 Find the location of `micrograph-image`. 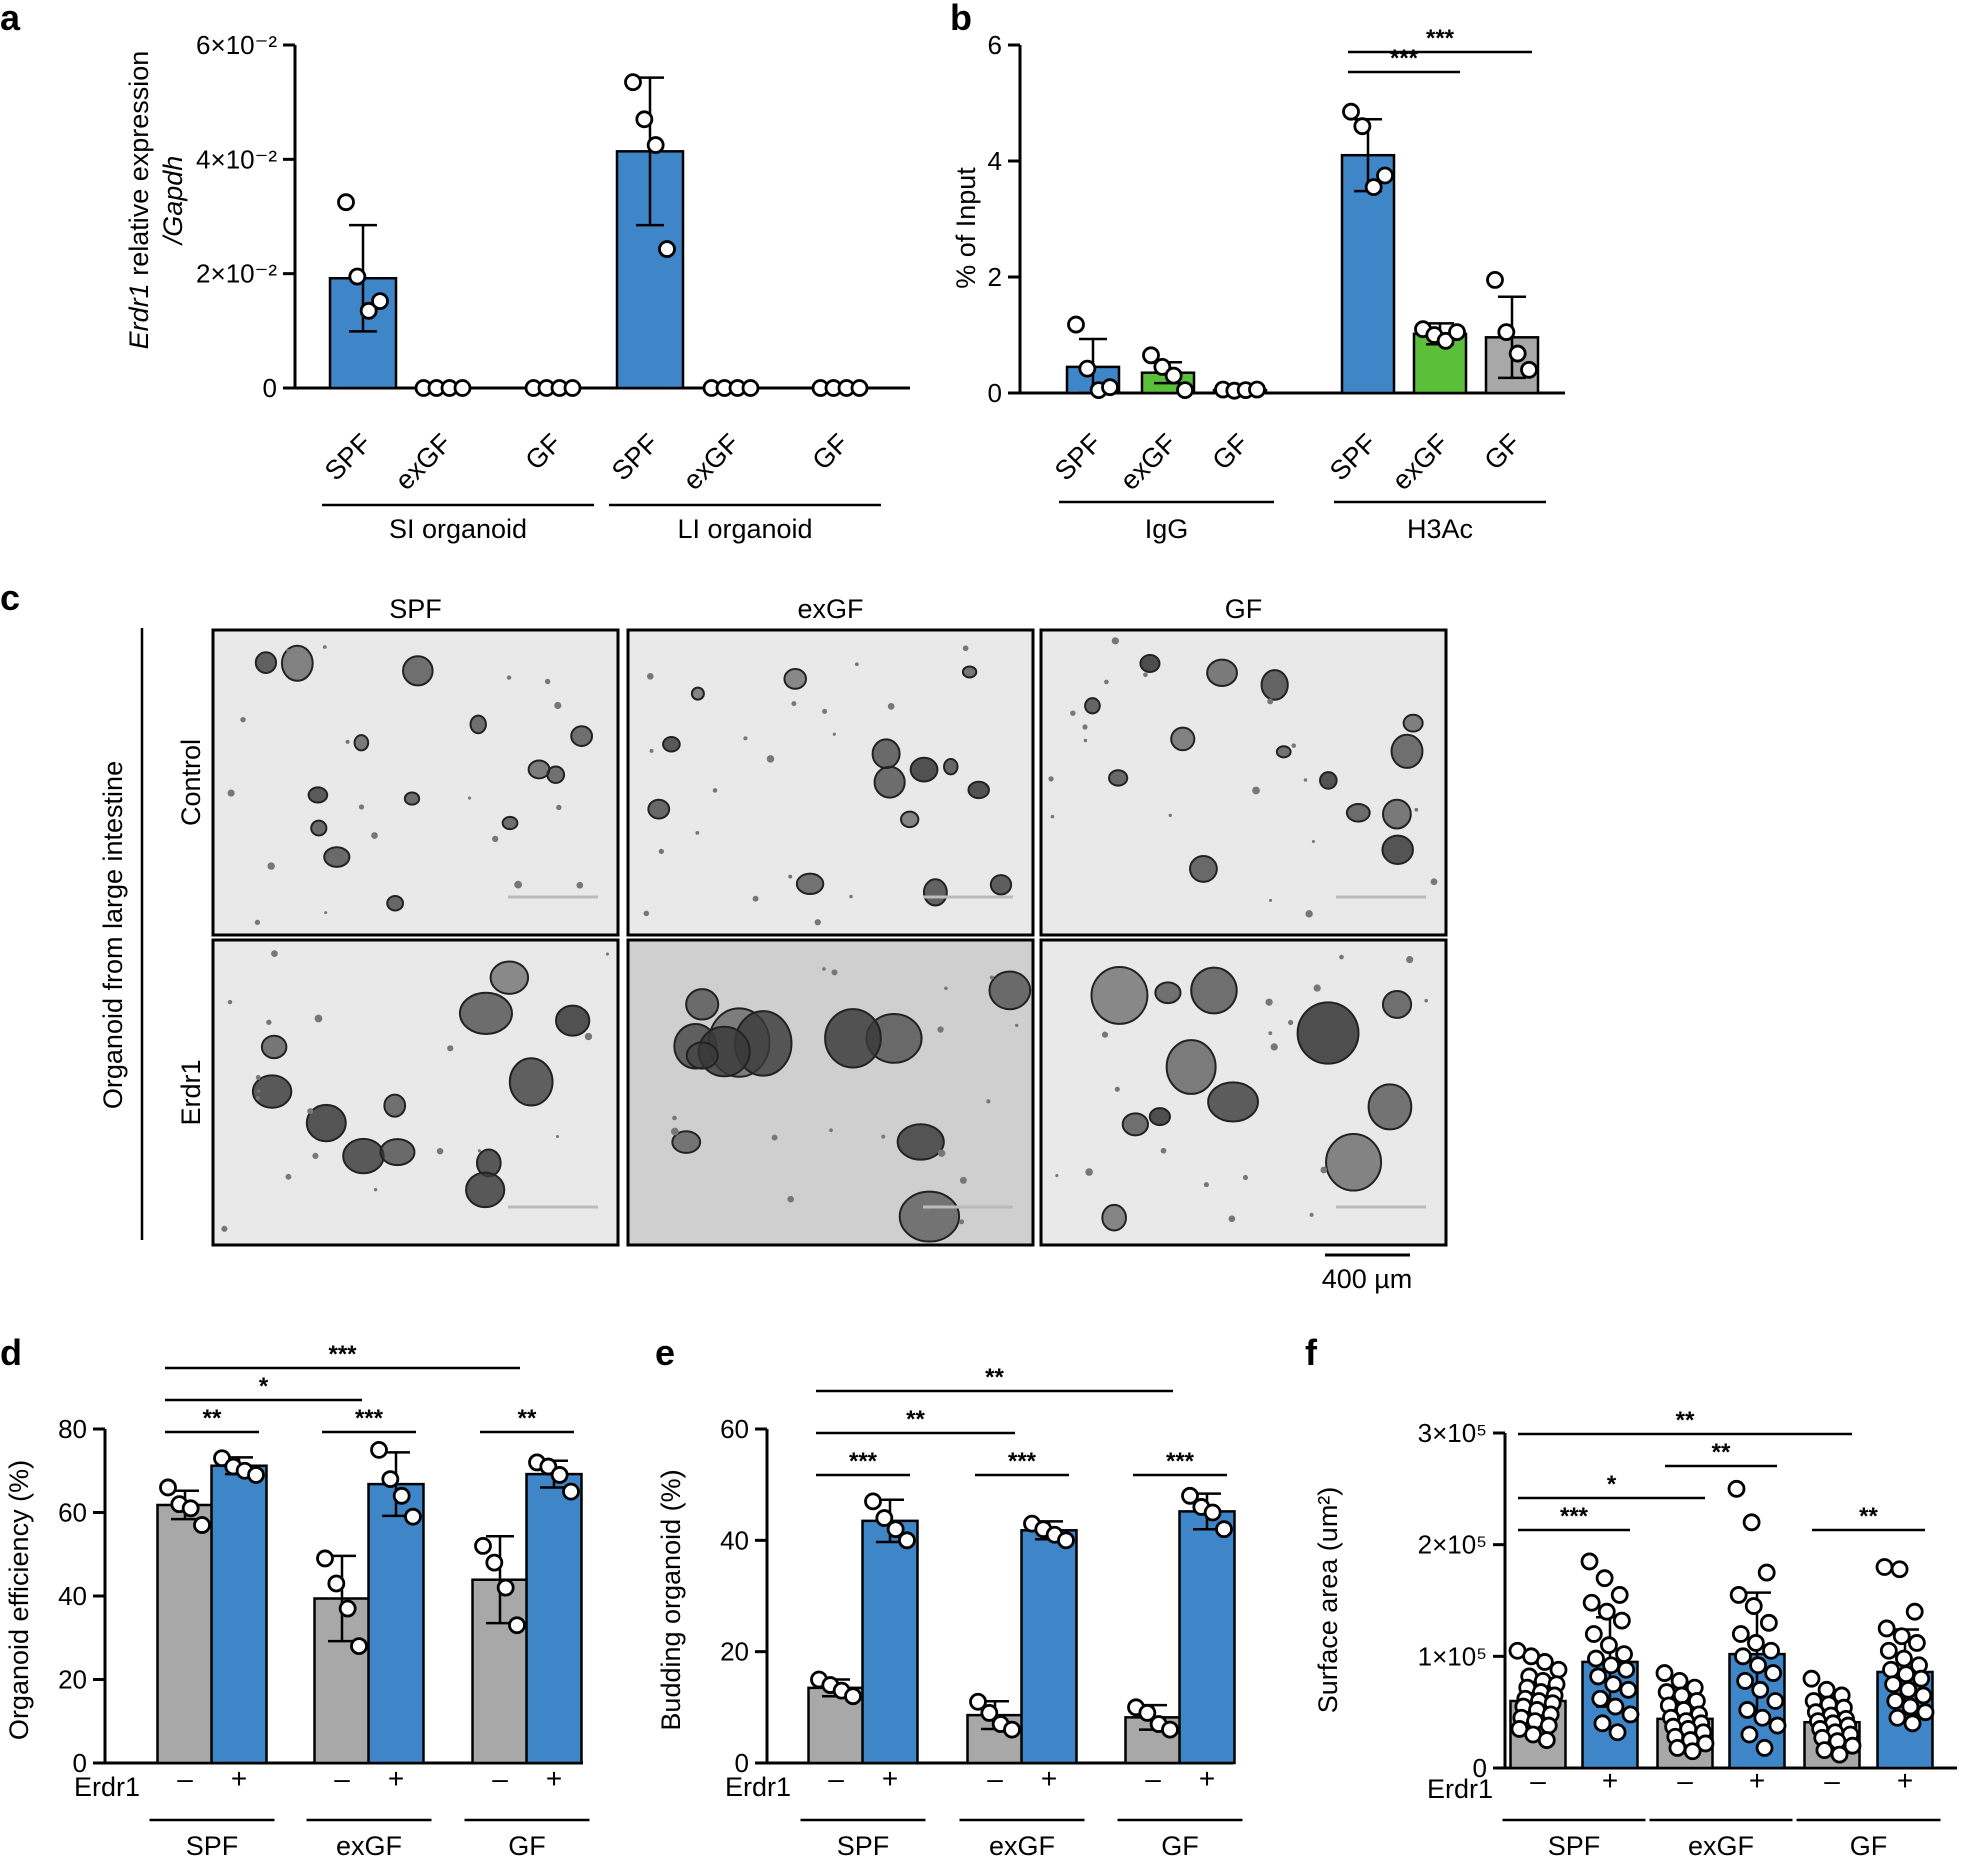

micrograph-image is located at coordinates (830, 782).